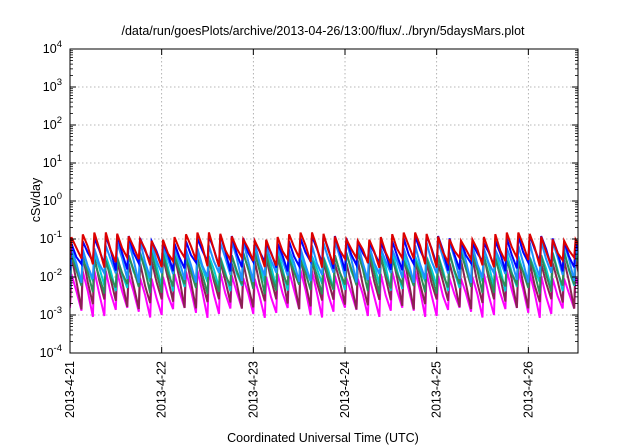 The width and height of the screenshot is (640, 448). What do you see at coordinates (51, 237) in the screenshot?
I see `y-tick-label: 10⁻¹` at bounding box center [51, 237].